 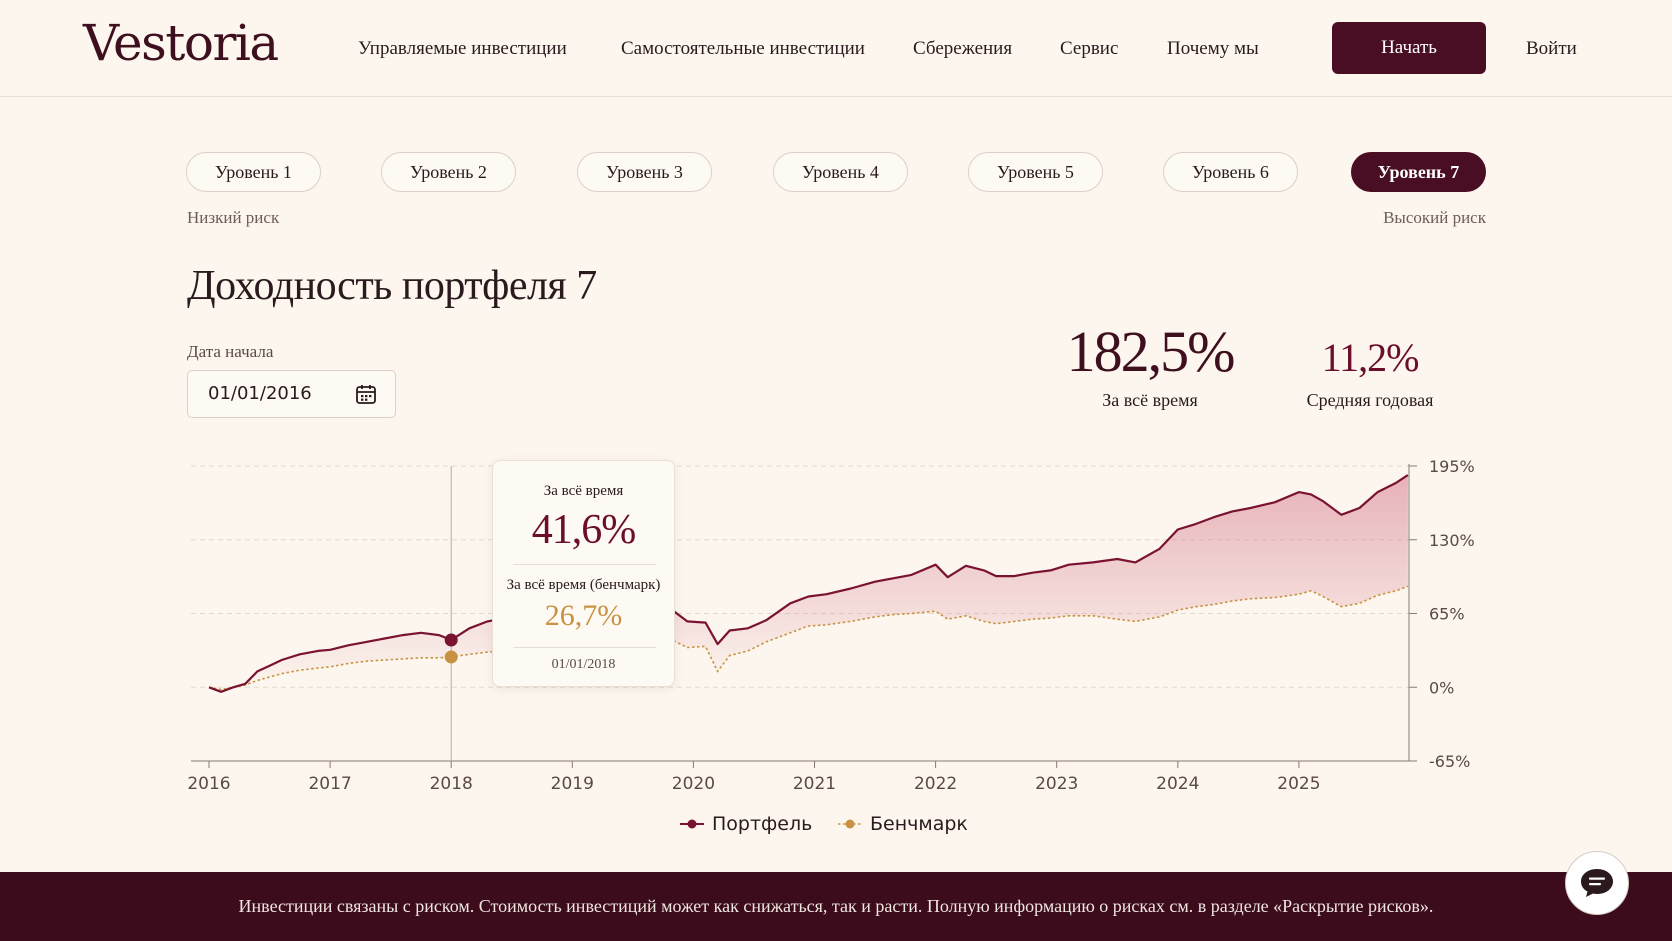 What do you see at coordinates (1409, 48) in the screenshot?
I see `start-button: Начать` at bounding box center [1409, 48].